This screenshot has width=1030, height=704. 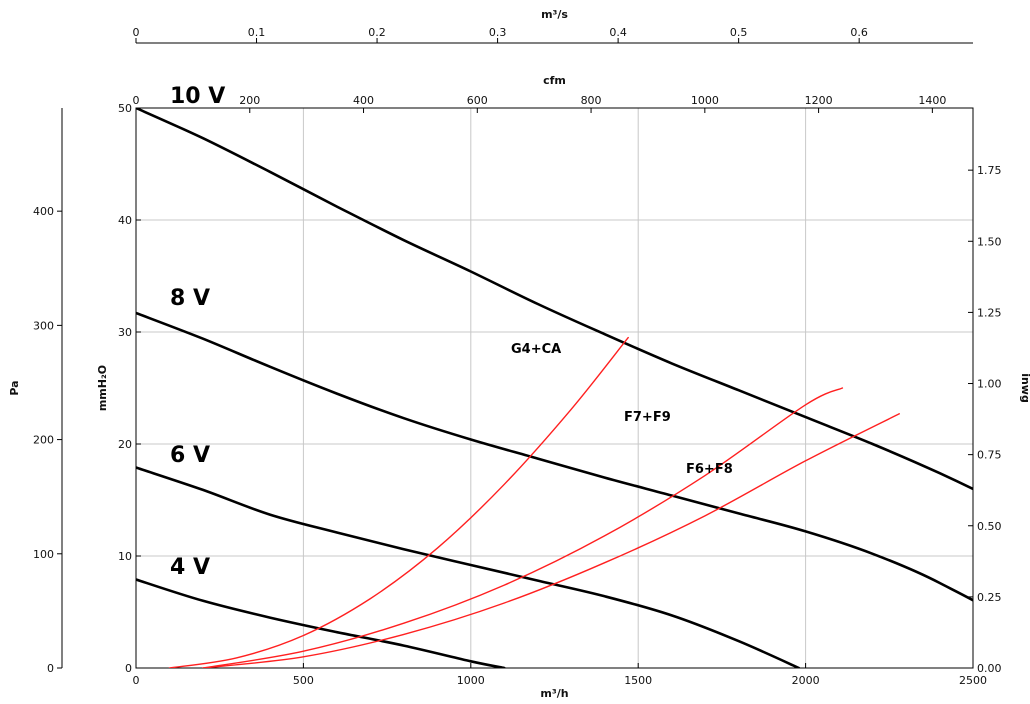 What do you see at coordinates (819, 100) in the screenshot?
I see `cfm-tick-label: 1200` at bounding box center [819, 100].